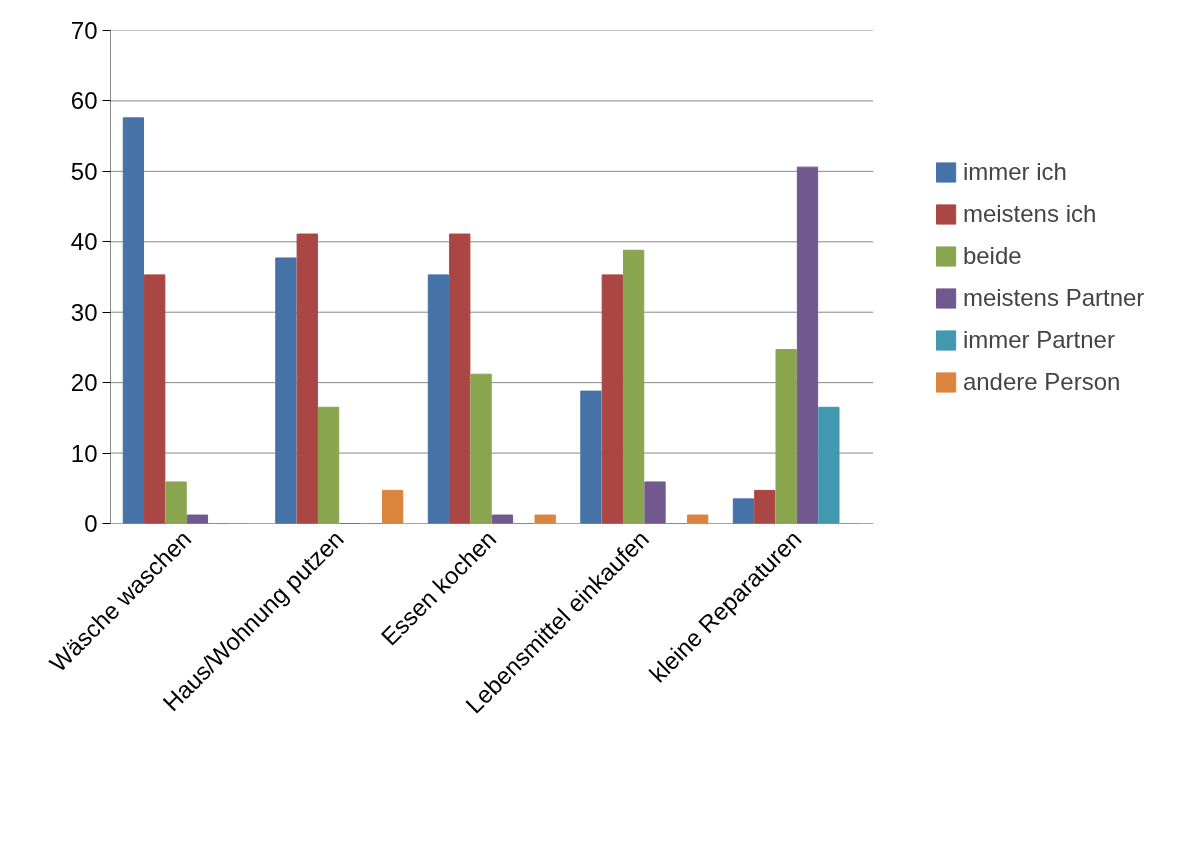 The image size is (1194, 842). I want to click on y-tick-label: 30, so click(84, 312).